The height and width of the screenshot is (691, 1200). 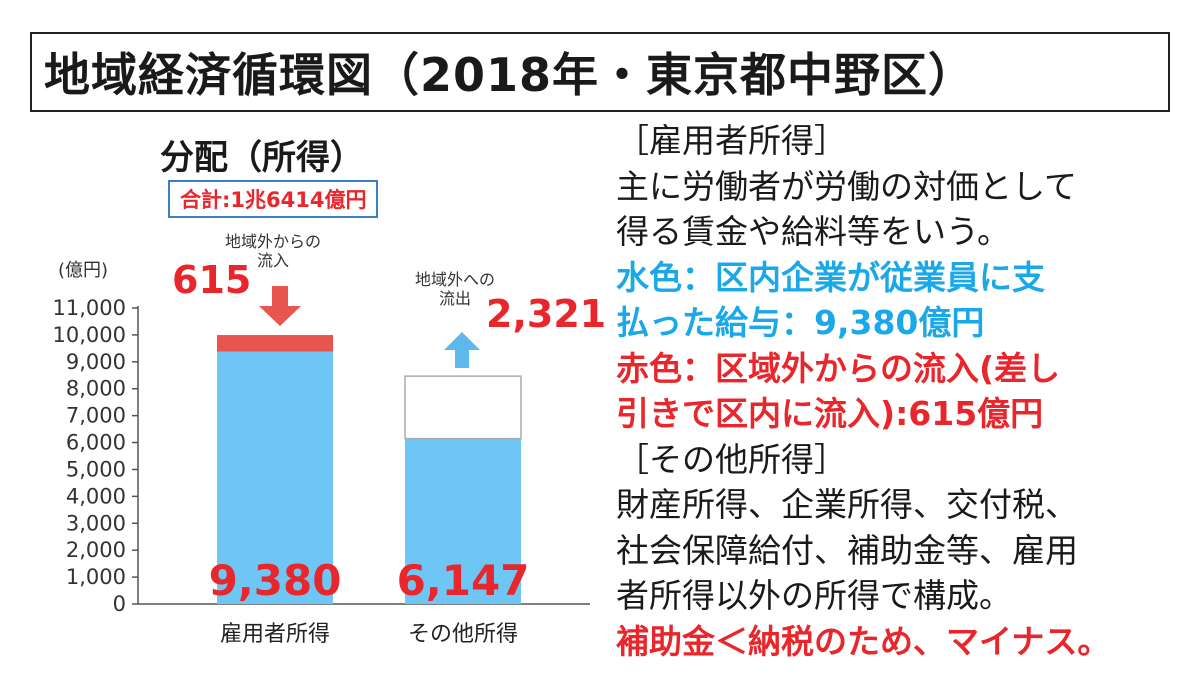 I want to click on y-tick-label: 6,000, so click(x=96, y=443).